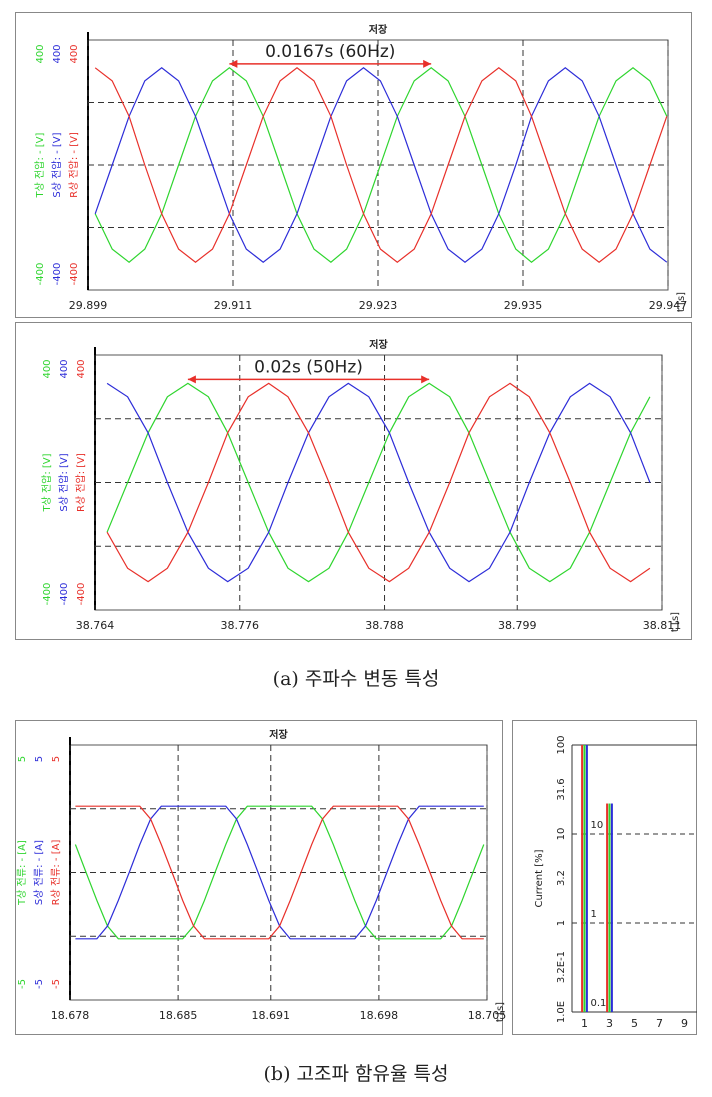 The height and width of the screenshot is (1097, 712). I want to click on x-tick-label: 18.698, so click(379, 1015).